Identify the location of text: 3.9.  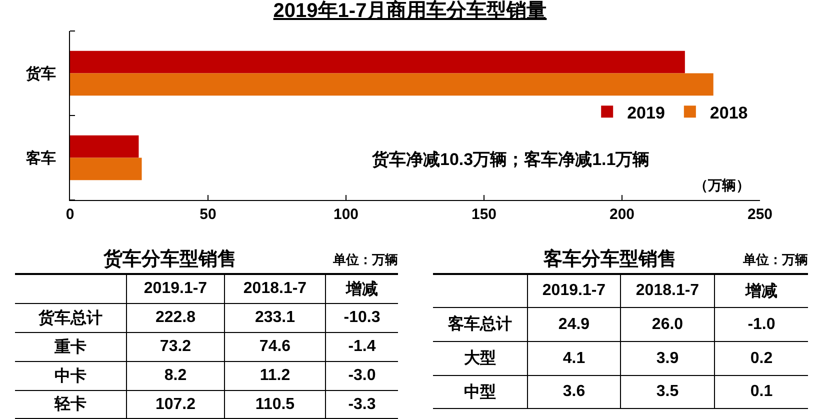
(667, 358).